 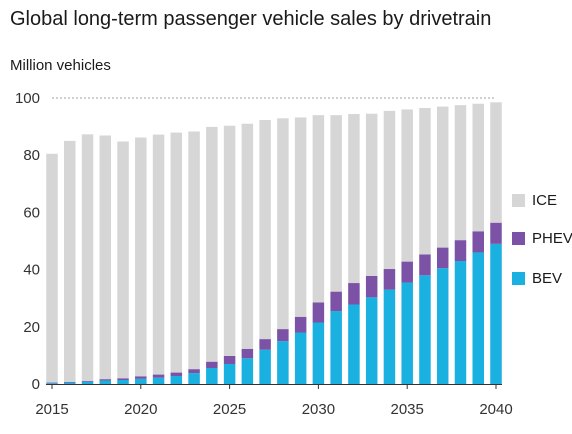 What do you see at coordinates (300, 358) in the screenshot?
I see `bar-bev-2029` at bounding box center [300, 358].